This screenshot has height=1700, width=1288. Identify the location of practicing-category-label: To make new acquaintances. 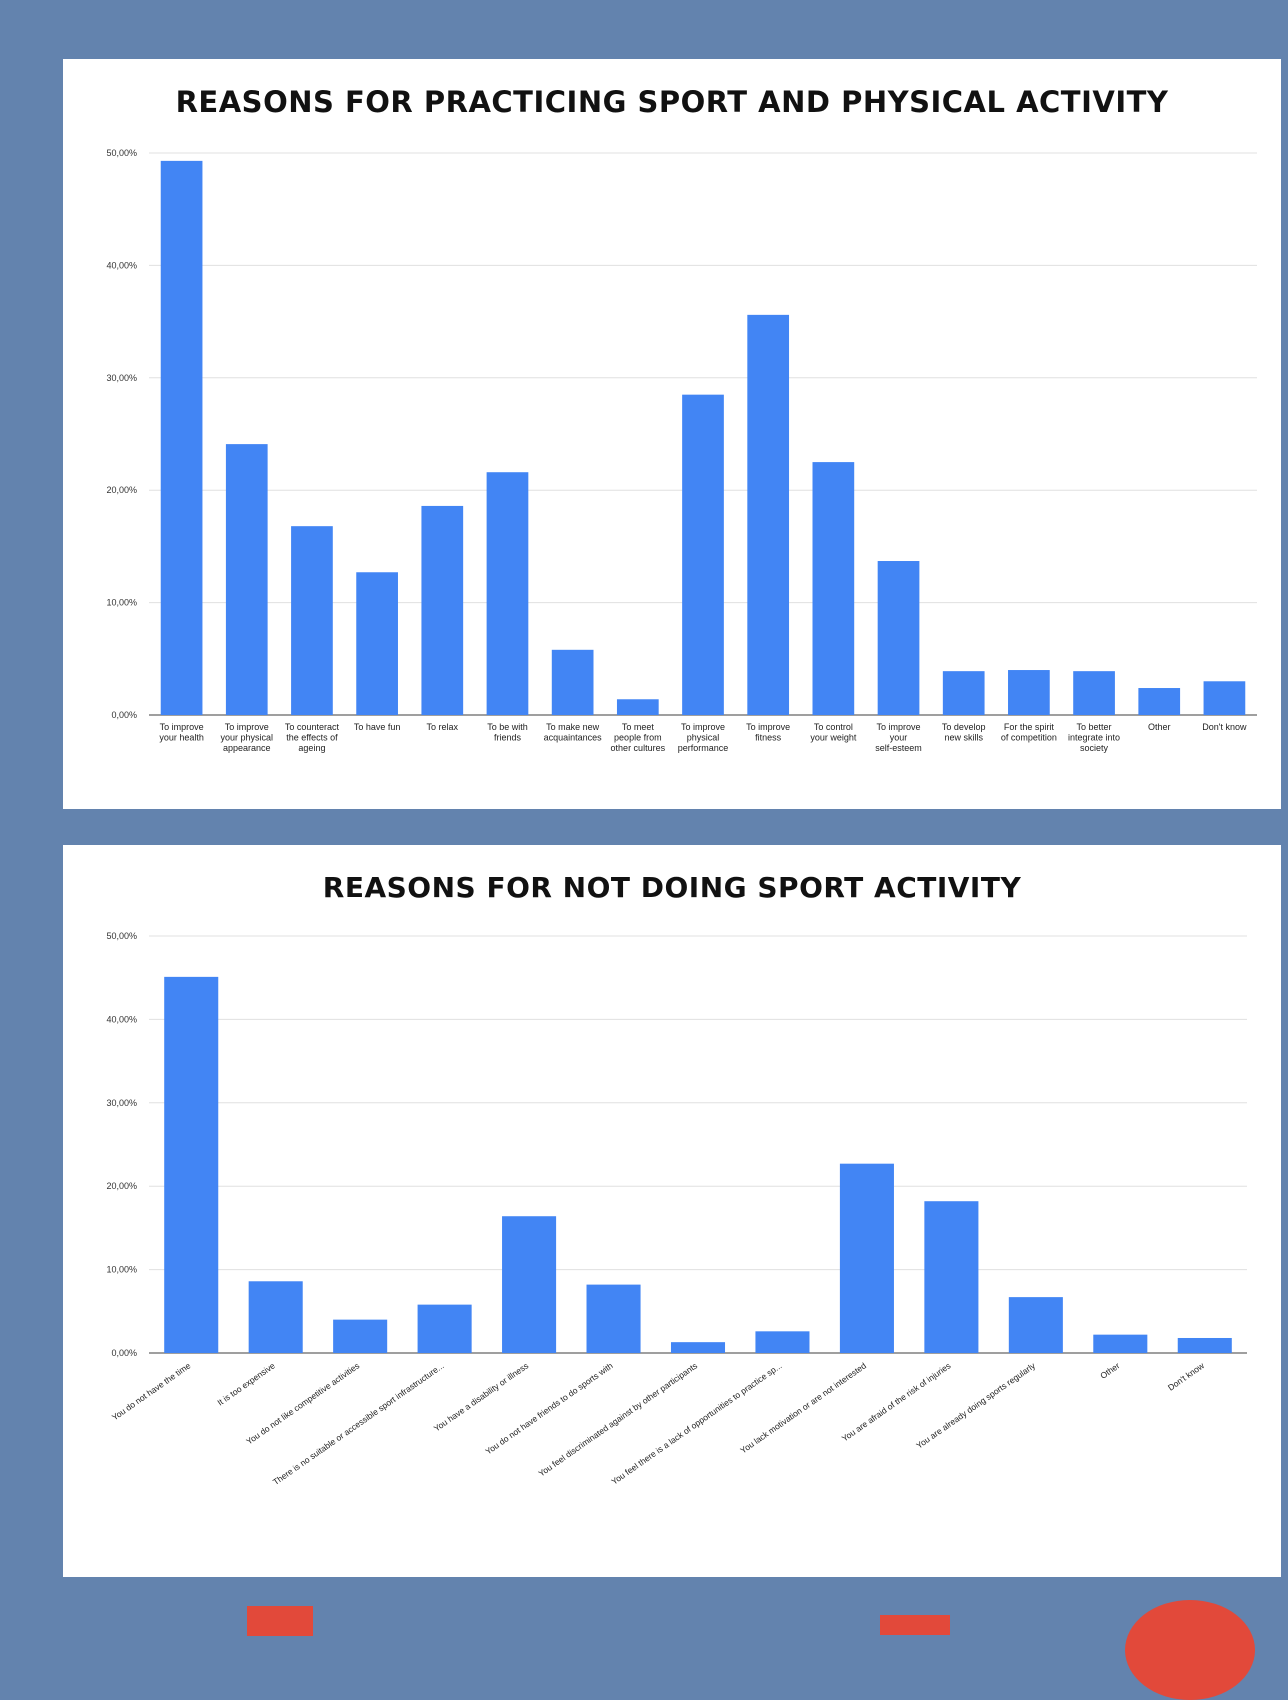
(573, 732).